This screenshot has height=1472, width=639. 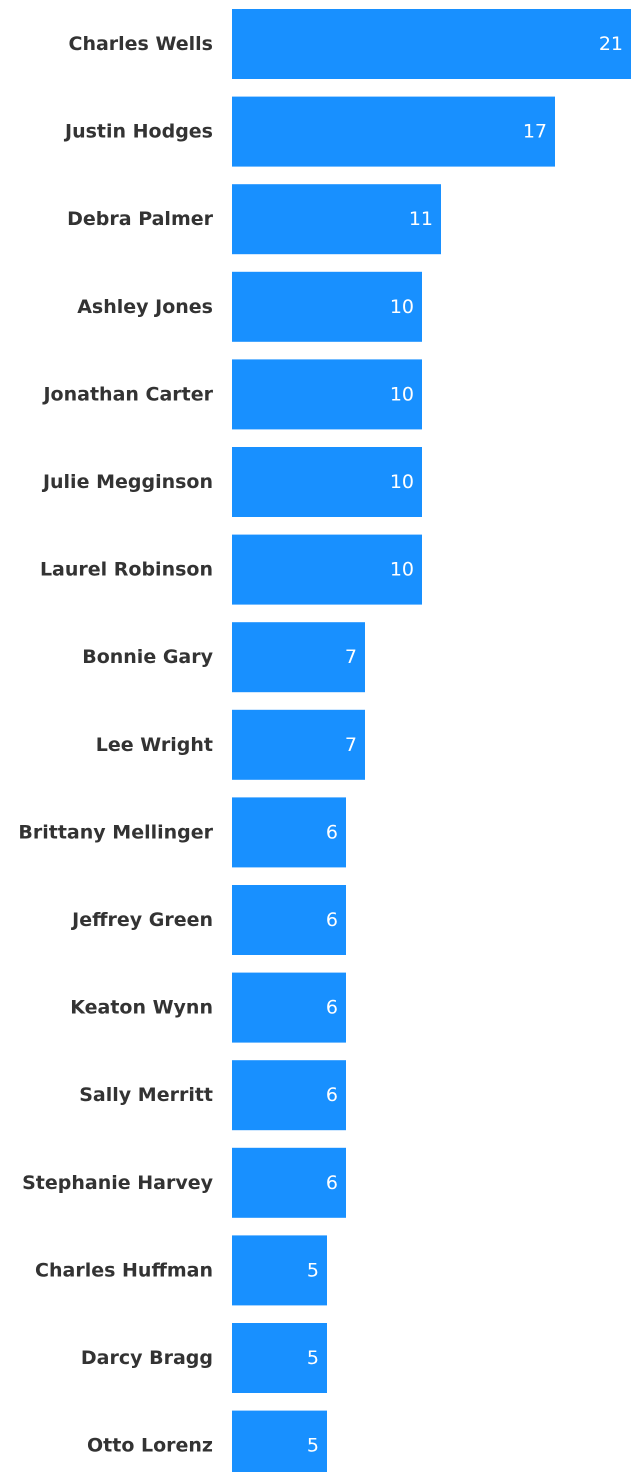 I want to click on value-label: 11, so click(x=421, y=219).